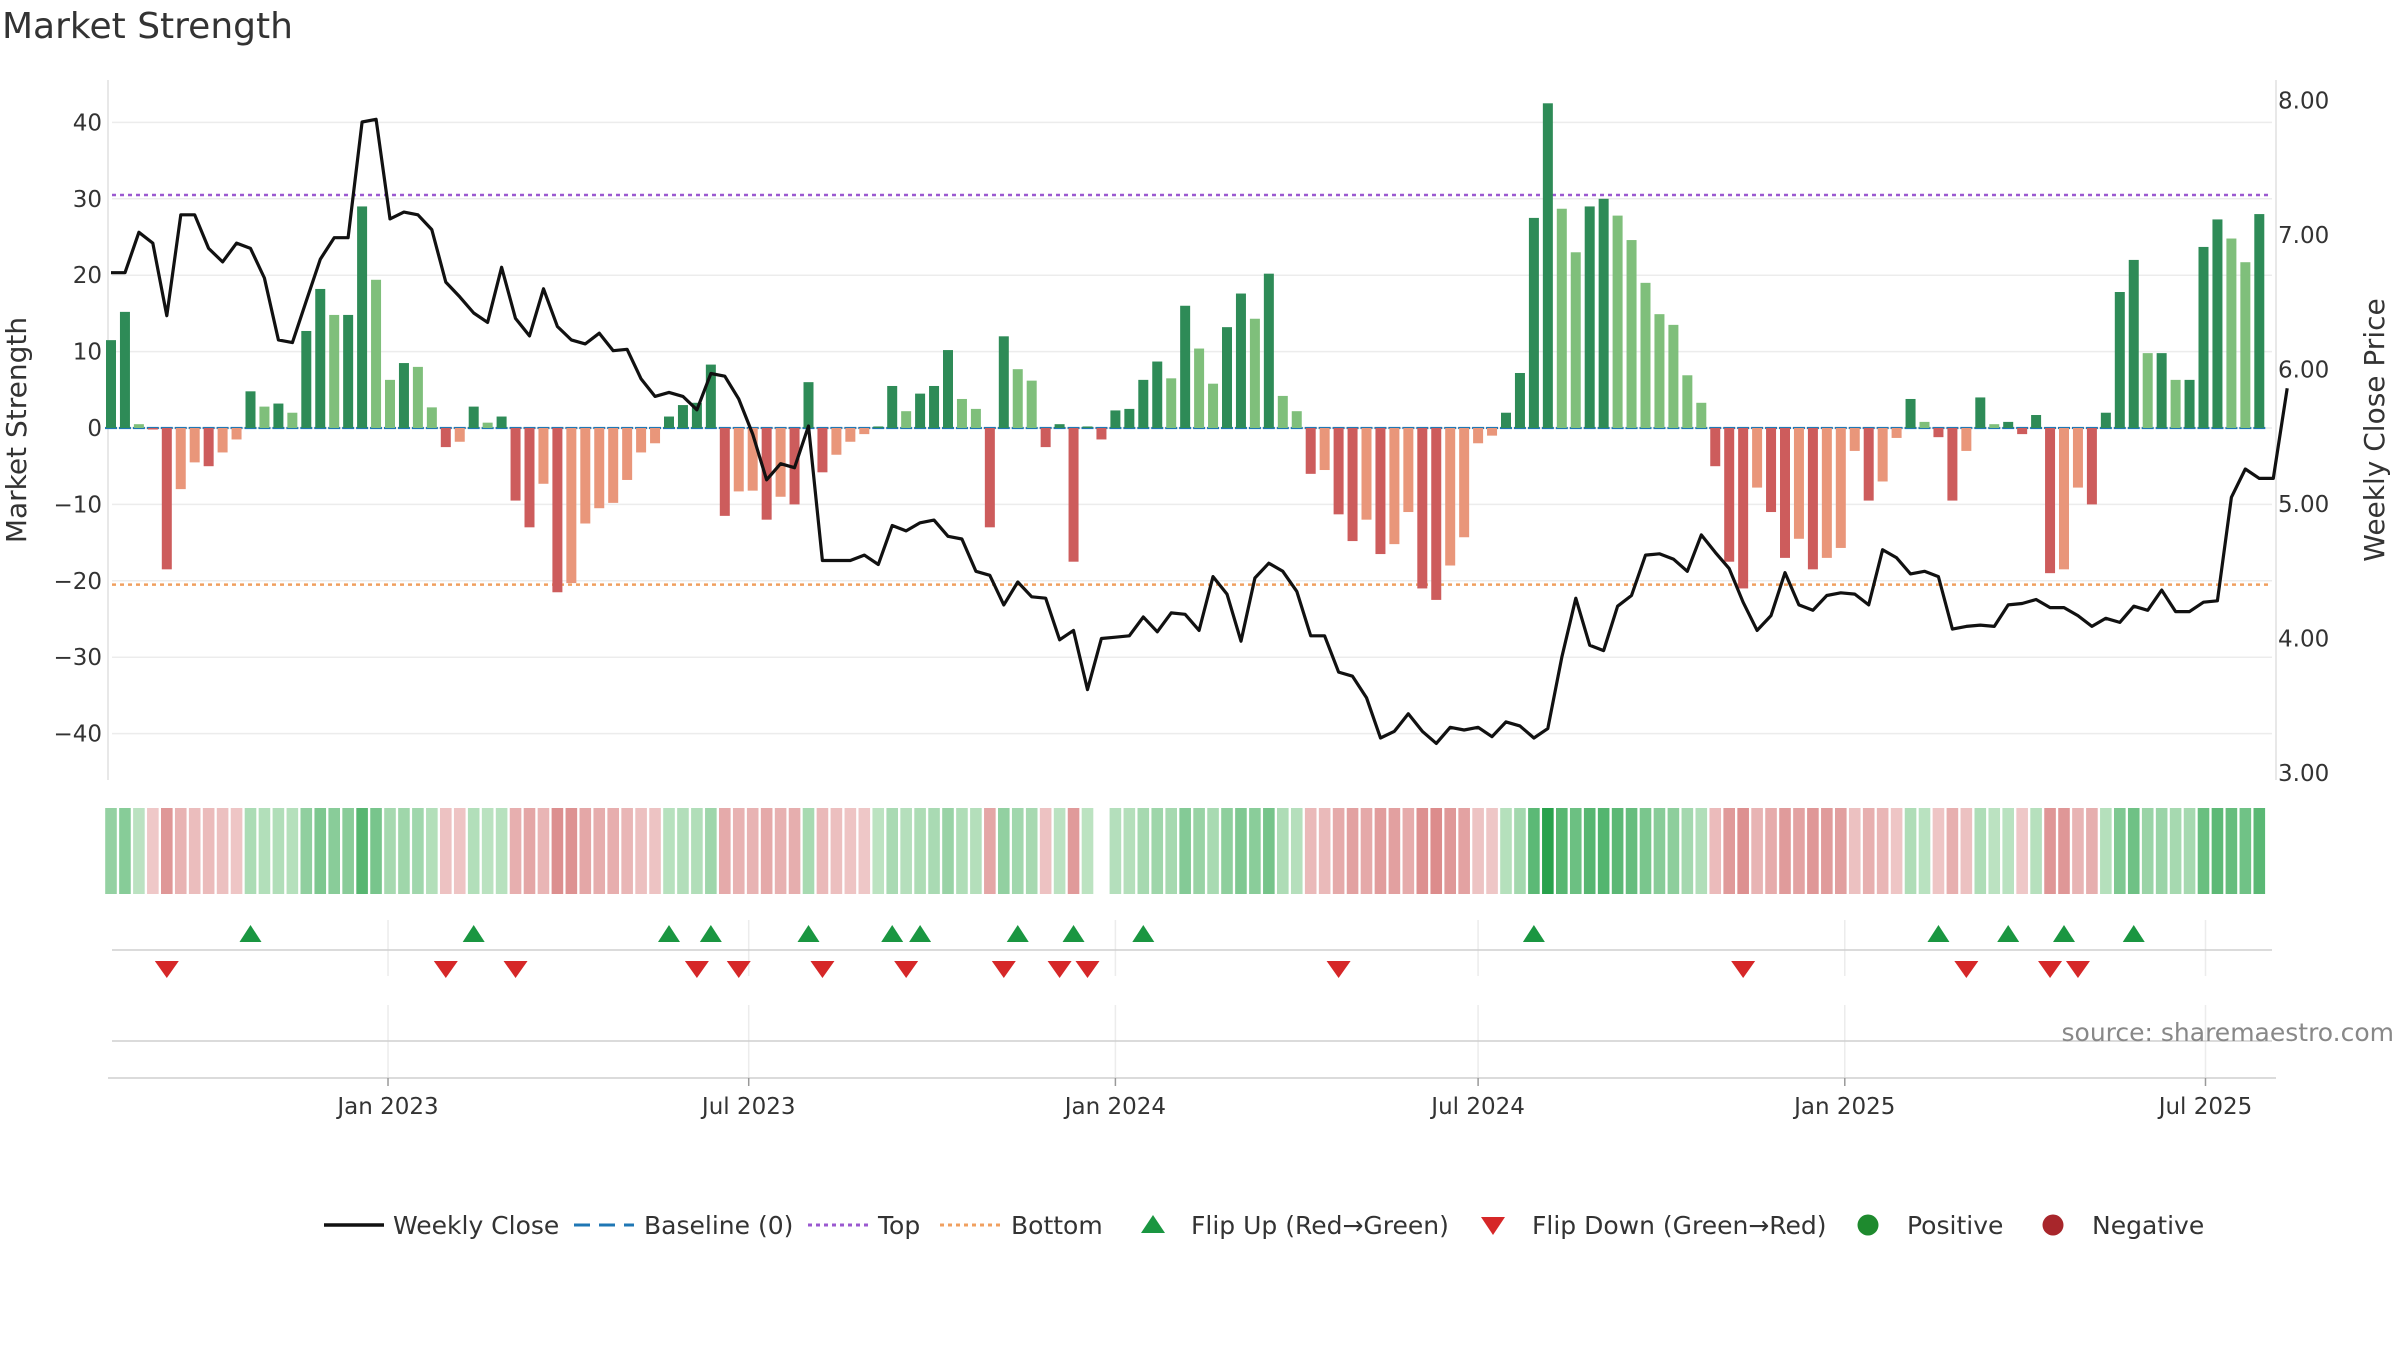  Describe the element at coordinates (1057, 1225) in the screenshot. I see `legend-bottom-label: Bottom` at that location.